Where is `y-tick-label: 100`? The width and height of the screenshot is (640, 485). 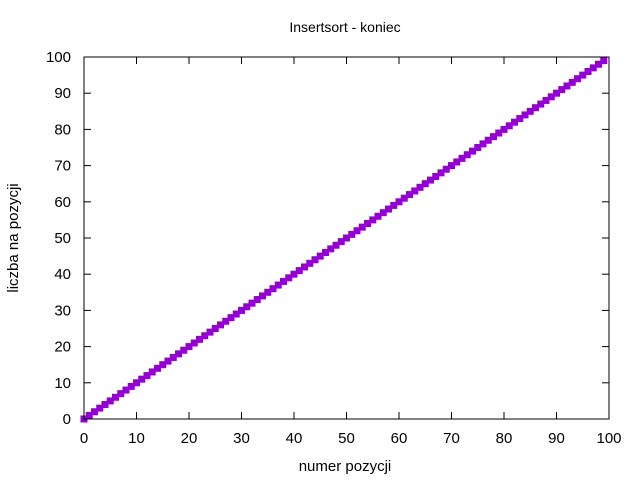
y-tick-label: 100 is located at coordinates (58, 57).